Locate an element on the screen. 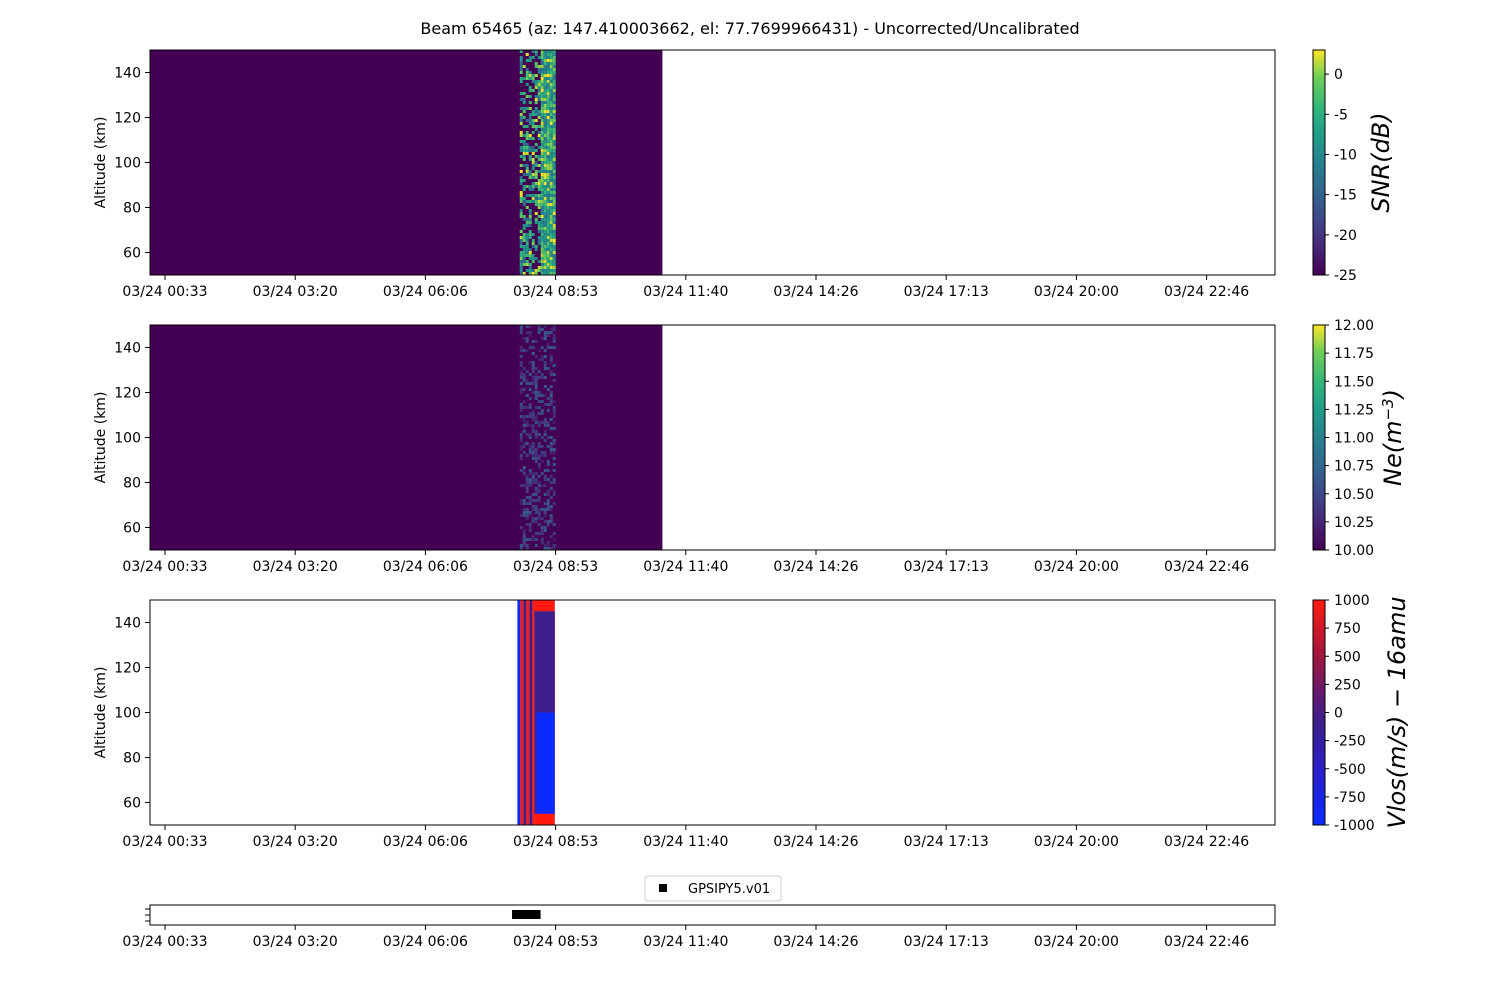  y-tick-label: 100 is located at coordinates (127, 164).